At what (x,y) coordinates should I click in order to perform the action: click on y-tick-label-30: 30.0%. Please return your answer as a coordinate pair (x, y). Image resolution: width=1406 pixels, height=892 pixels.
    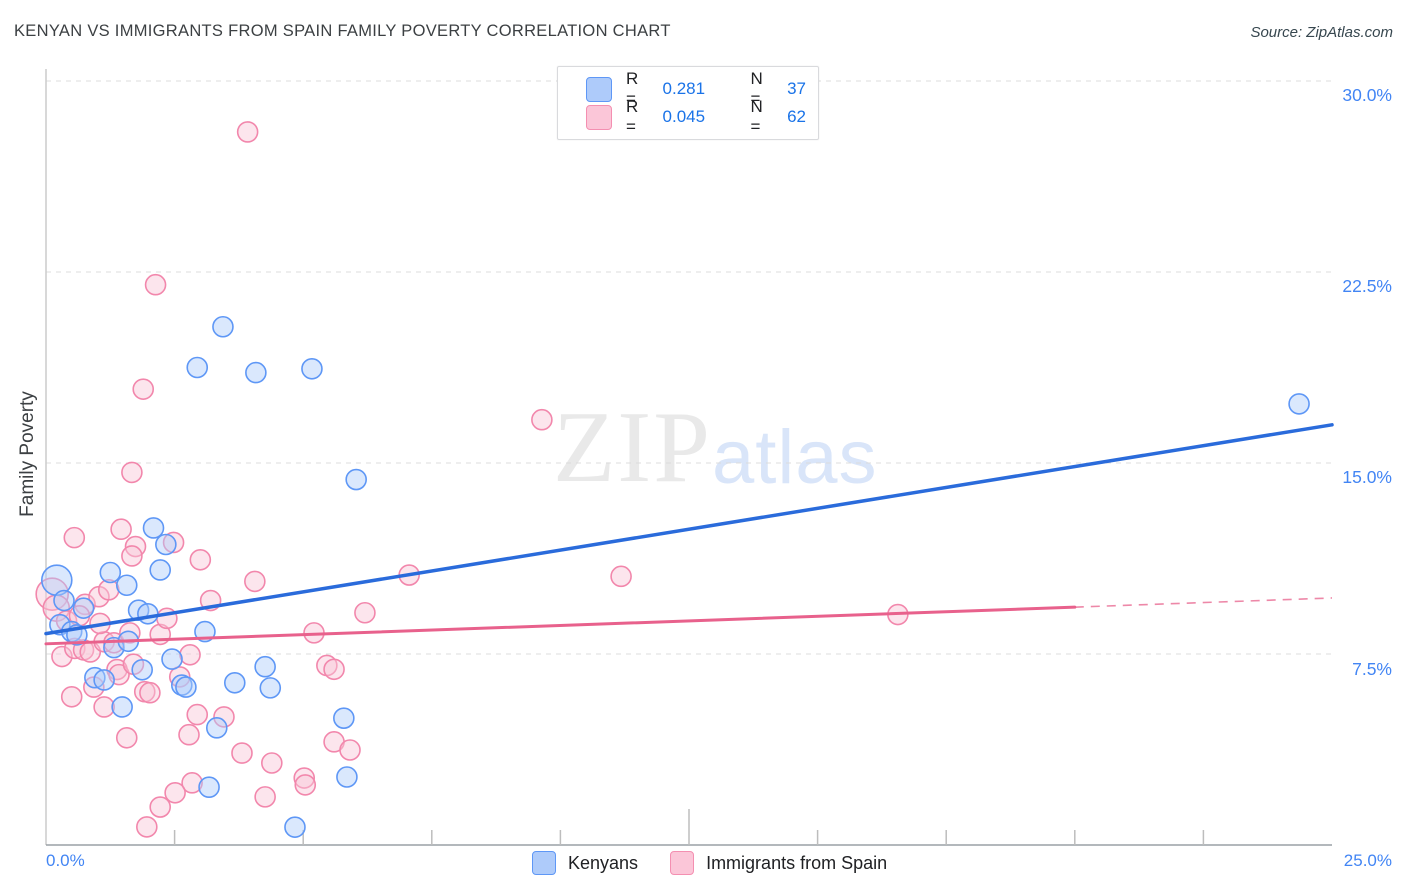
    Looking at the image, I should click on (1367, 95).